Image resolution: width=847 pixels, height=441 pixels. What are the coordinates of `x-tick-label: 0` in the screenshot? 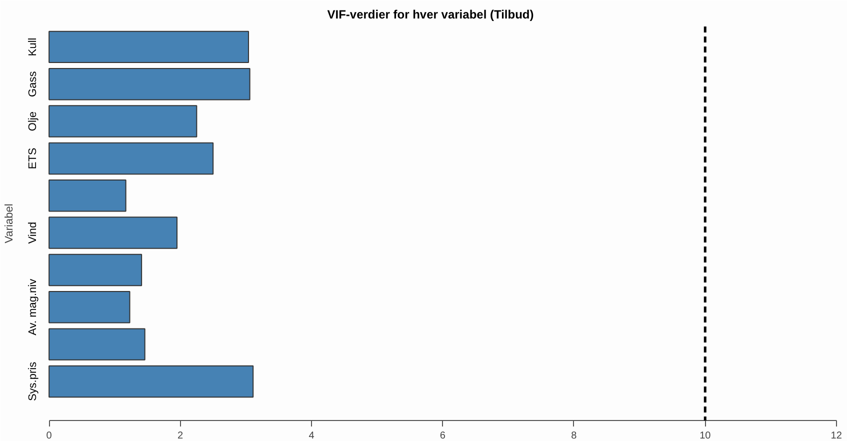 It's located at (49, 435).